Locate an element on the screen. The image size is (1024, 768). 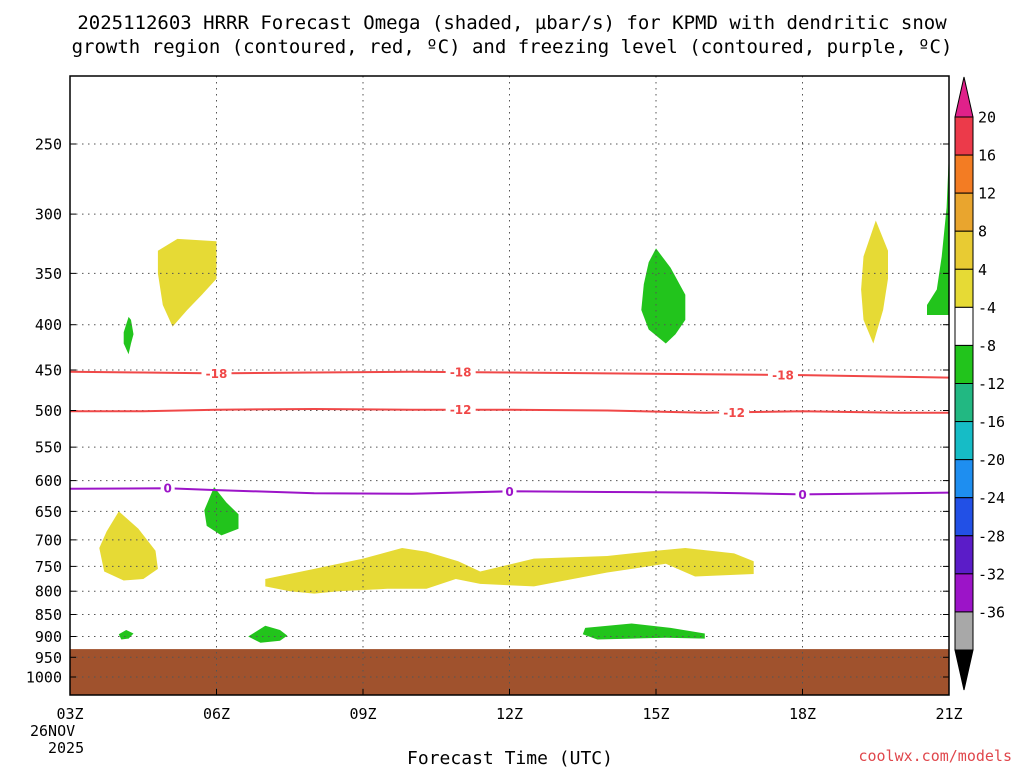
y-tick-label-550: 550 is located at coordinates (48, 448).